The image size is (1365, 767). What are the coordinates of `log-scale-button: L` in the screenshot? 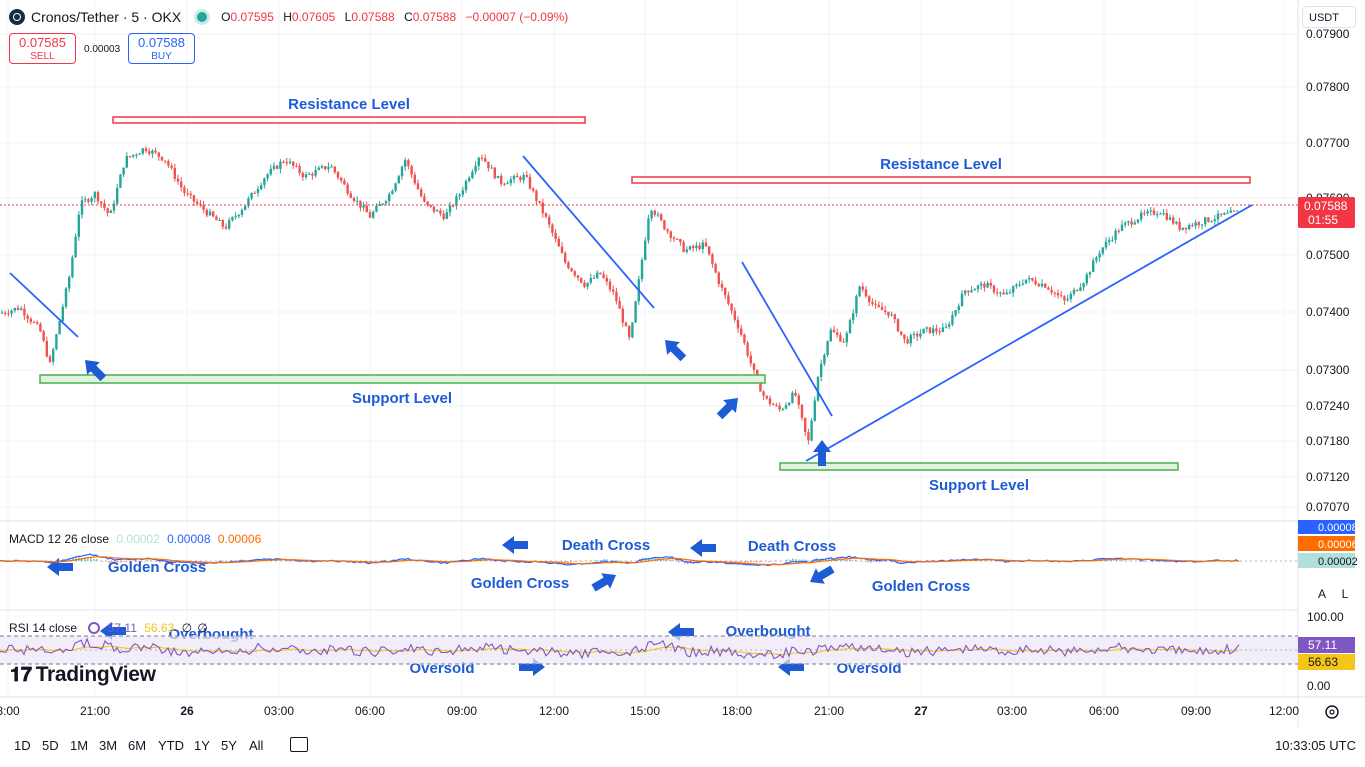 It's located at (1345, 594).